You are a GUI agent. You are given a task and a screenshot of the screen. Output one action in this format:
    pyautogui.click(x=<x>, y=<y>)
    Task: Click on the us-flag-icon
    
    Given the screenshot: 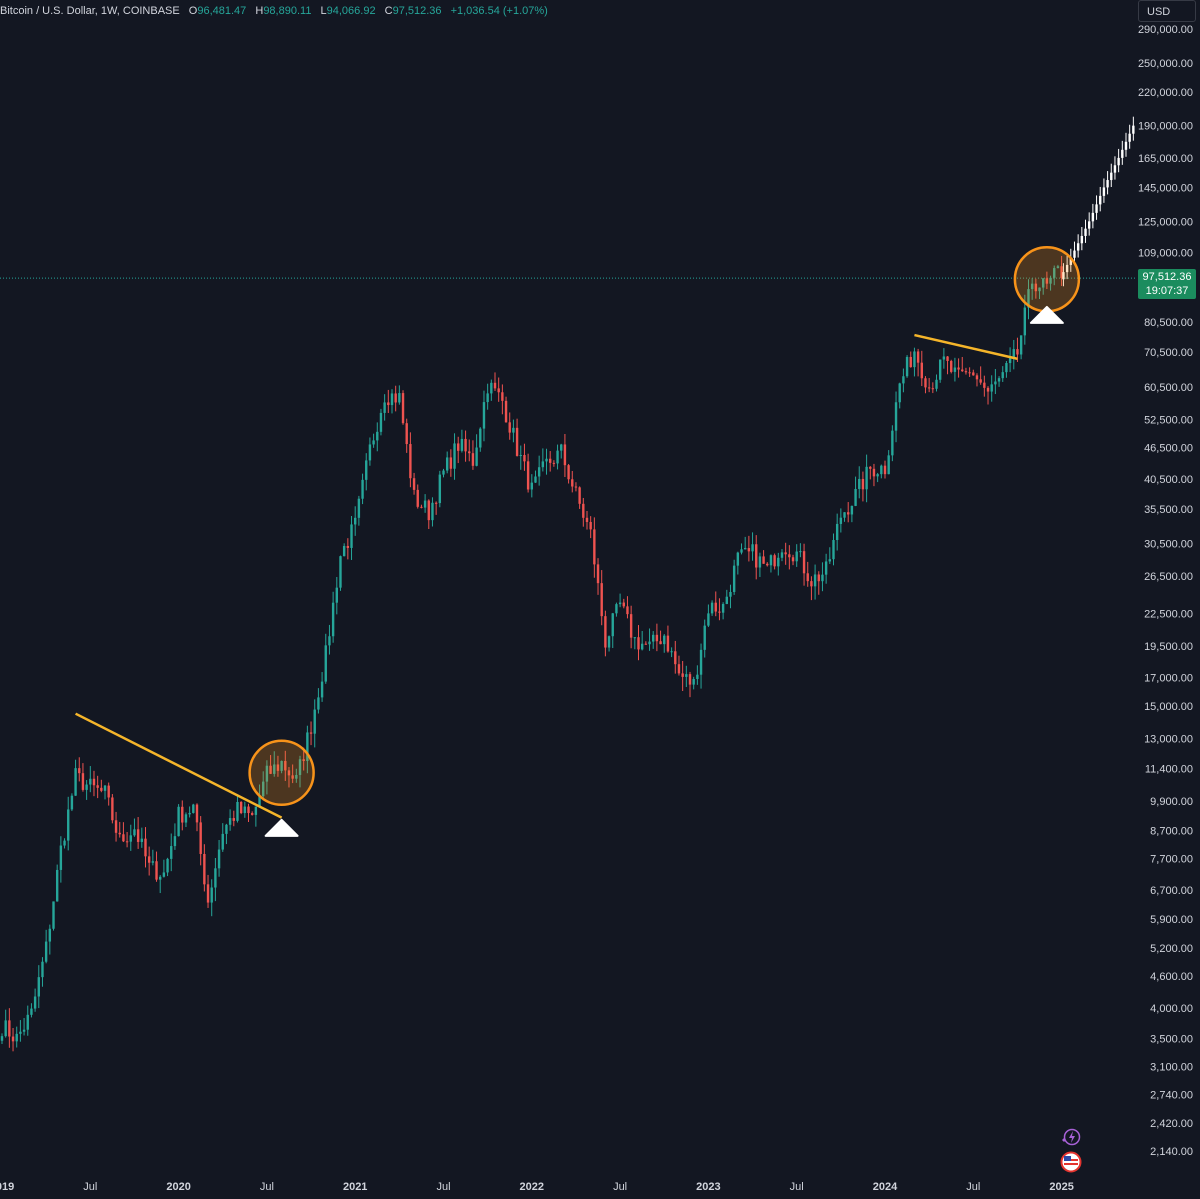 What is the action you would take?
    pyautogui.click(x=1071, y=1162)
    